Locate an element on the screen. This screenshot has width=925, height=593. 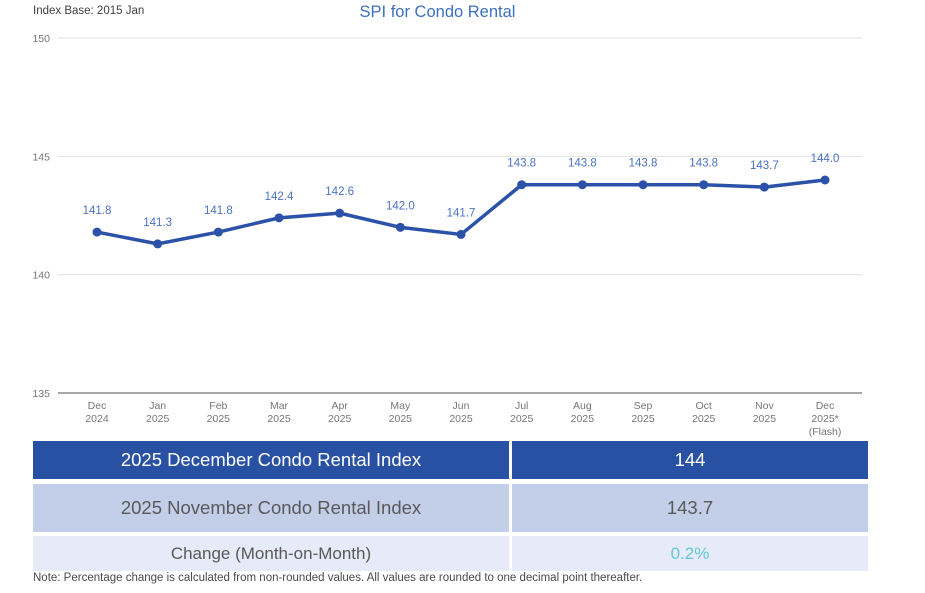
x-axis-label: May is located at coordinates (400, 406).